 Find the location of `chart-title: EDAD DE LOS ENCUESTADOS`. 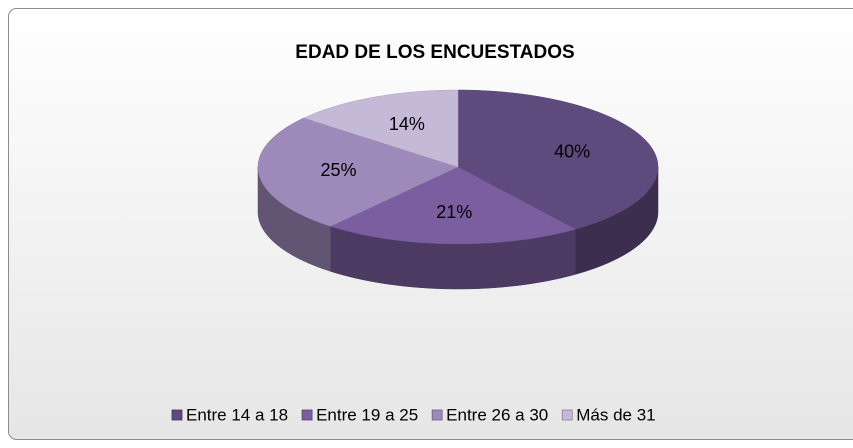

chart-title: EDAD DE LOS ENCUESTADOS is located at coordinates (434, 52).